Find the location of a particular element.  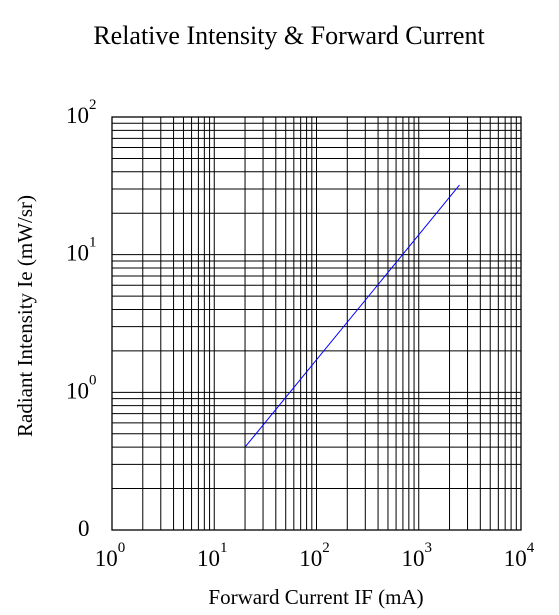

x-tick-label: 10³ is located at coordinates (417, 555).